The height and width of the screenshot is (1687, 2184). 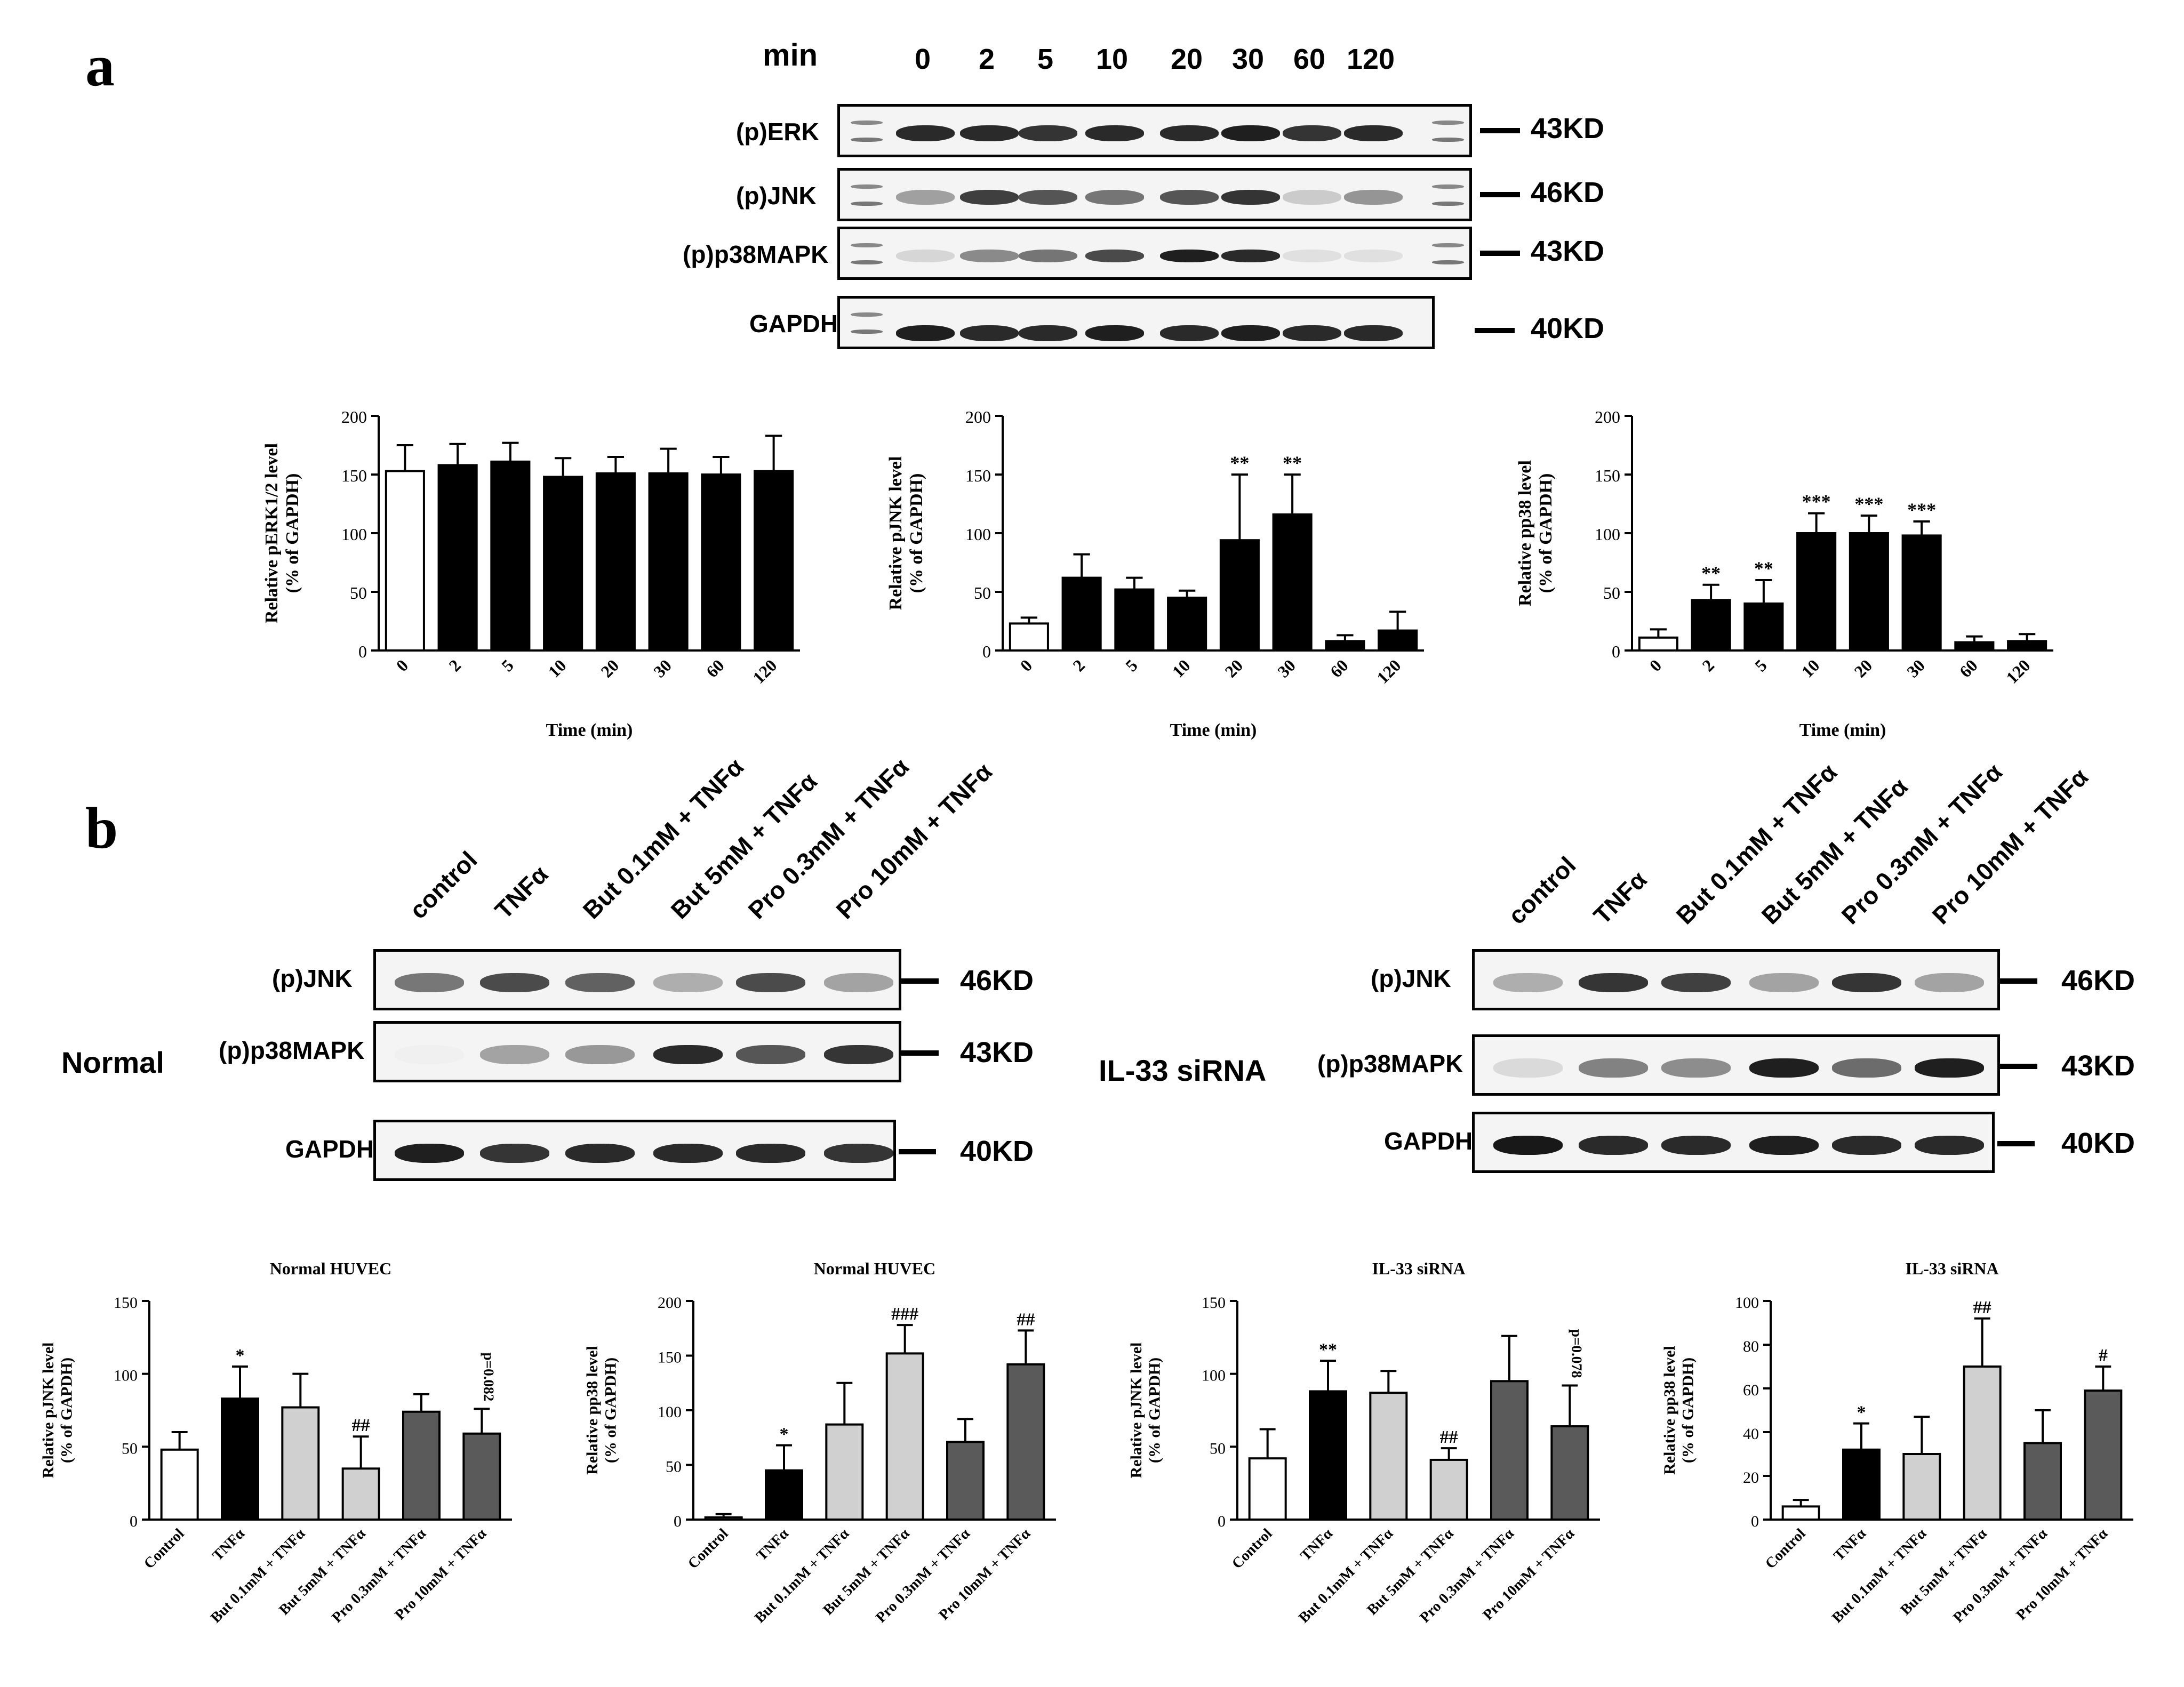 What do you see at coordinates (777, 132) in the screenshot?
I see `blot-label: (p)ERK` at bounding box center [777, 132].